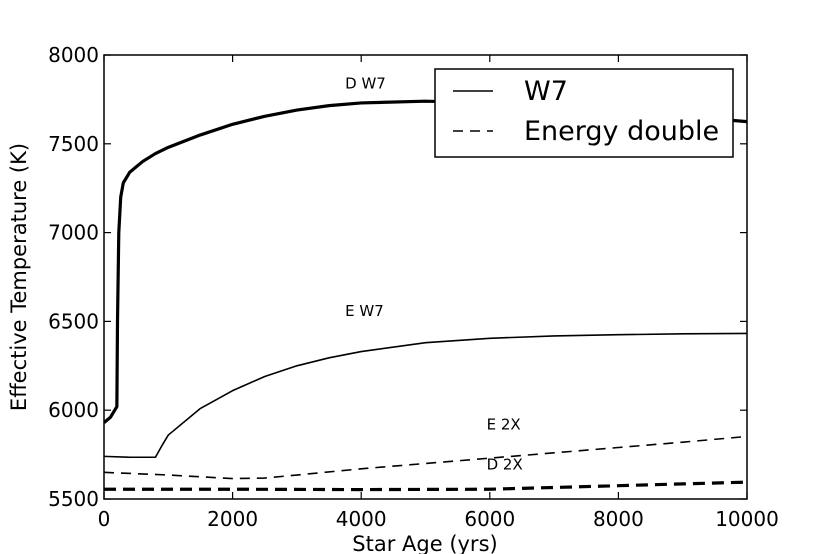 This screenshot has width=830, height=554. Describe the element at coordinates (73, 499) in the screenshot. I see `y-tick-label: 5500` at that location.